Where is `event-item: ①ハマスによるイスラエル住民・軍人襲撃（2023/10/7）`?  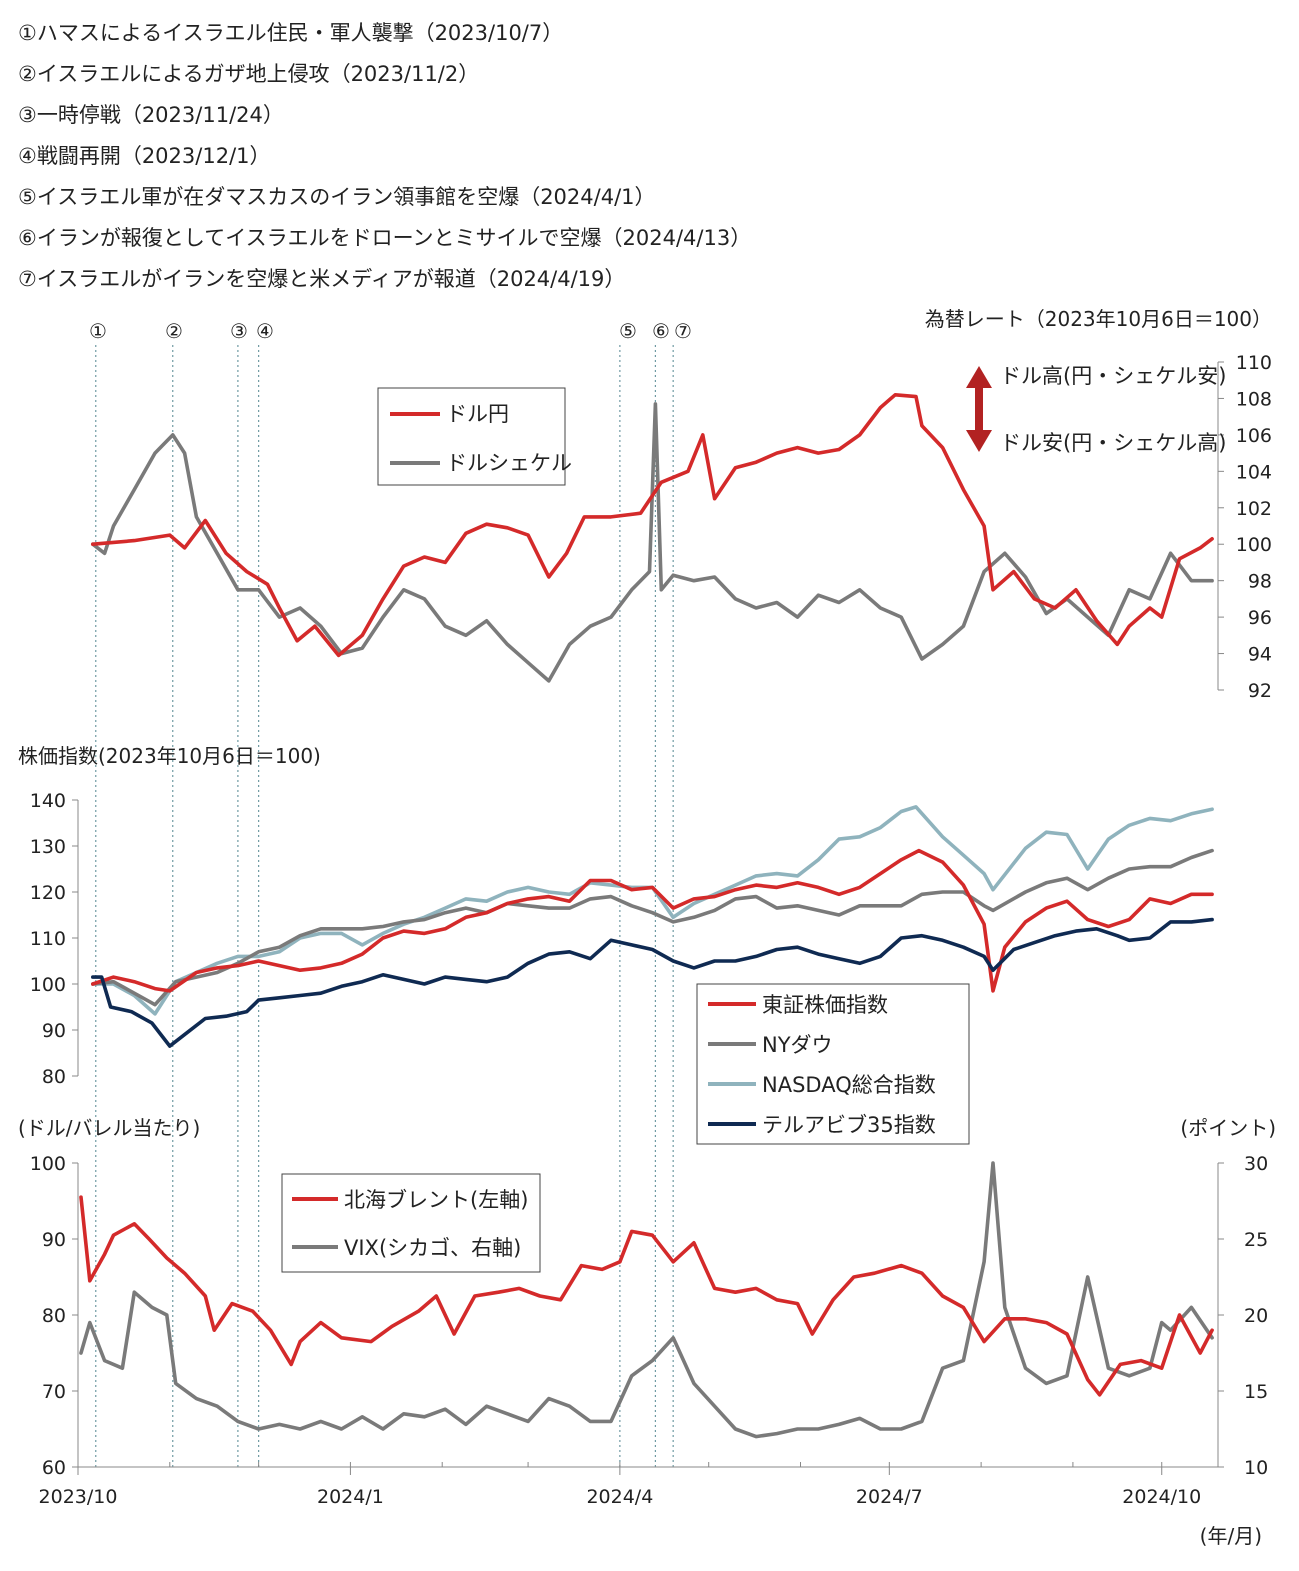 event-item: ①ハマスによるイスラエル住民・軍人襲撃（2023/10/7） is located at coordinates (290, 33).